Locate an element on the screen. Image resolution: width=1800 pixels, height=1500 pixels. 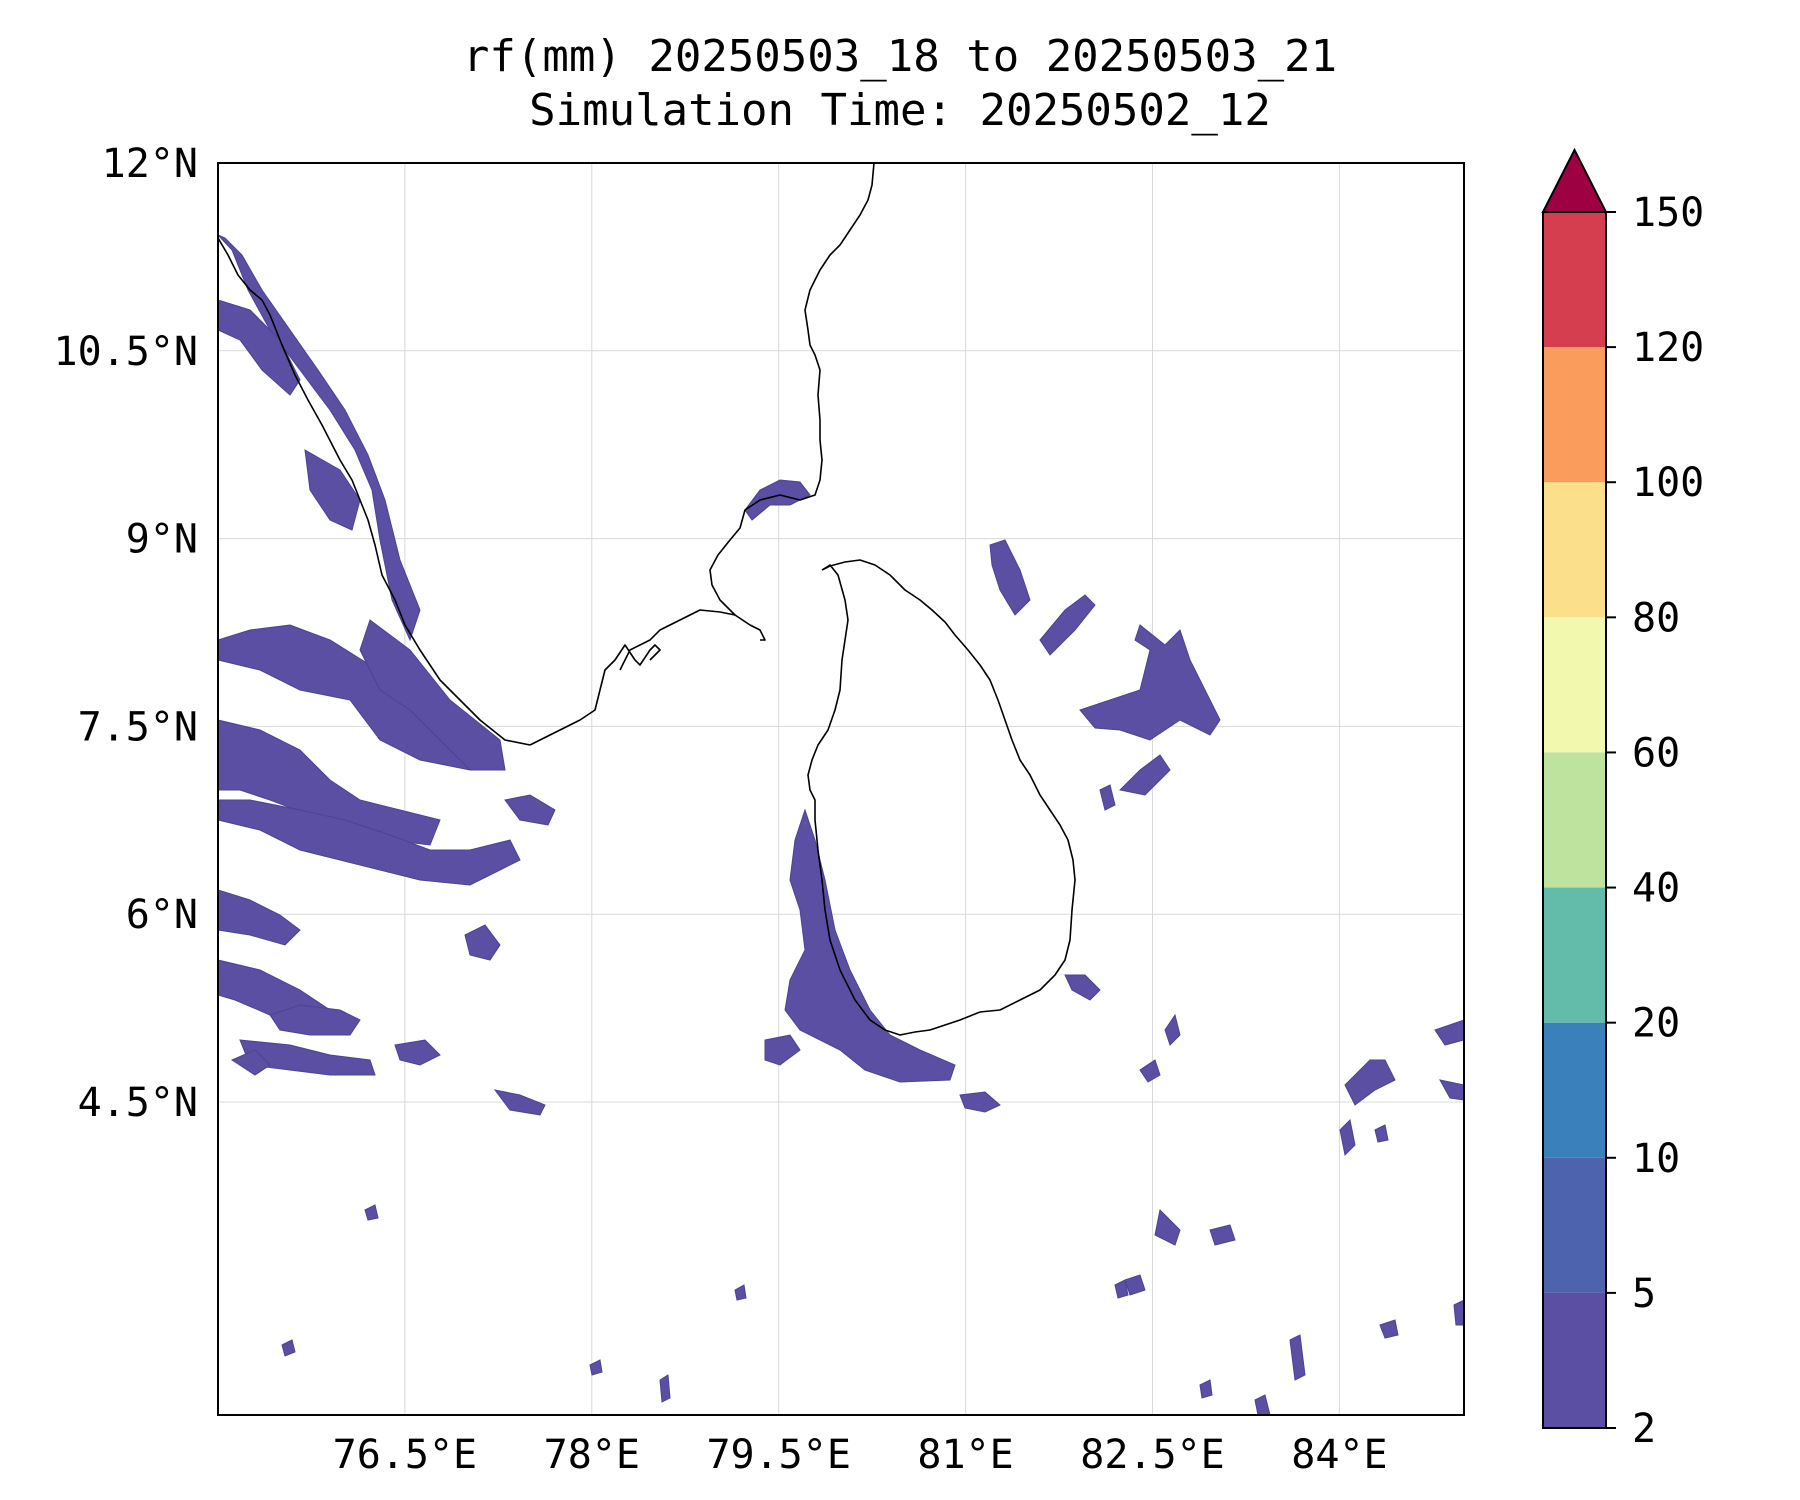
colorbar-tick-label: 100 is located at coordinates (1668, 483).